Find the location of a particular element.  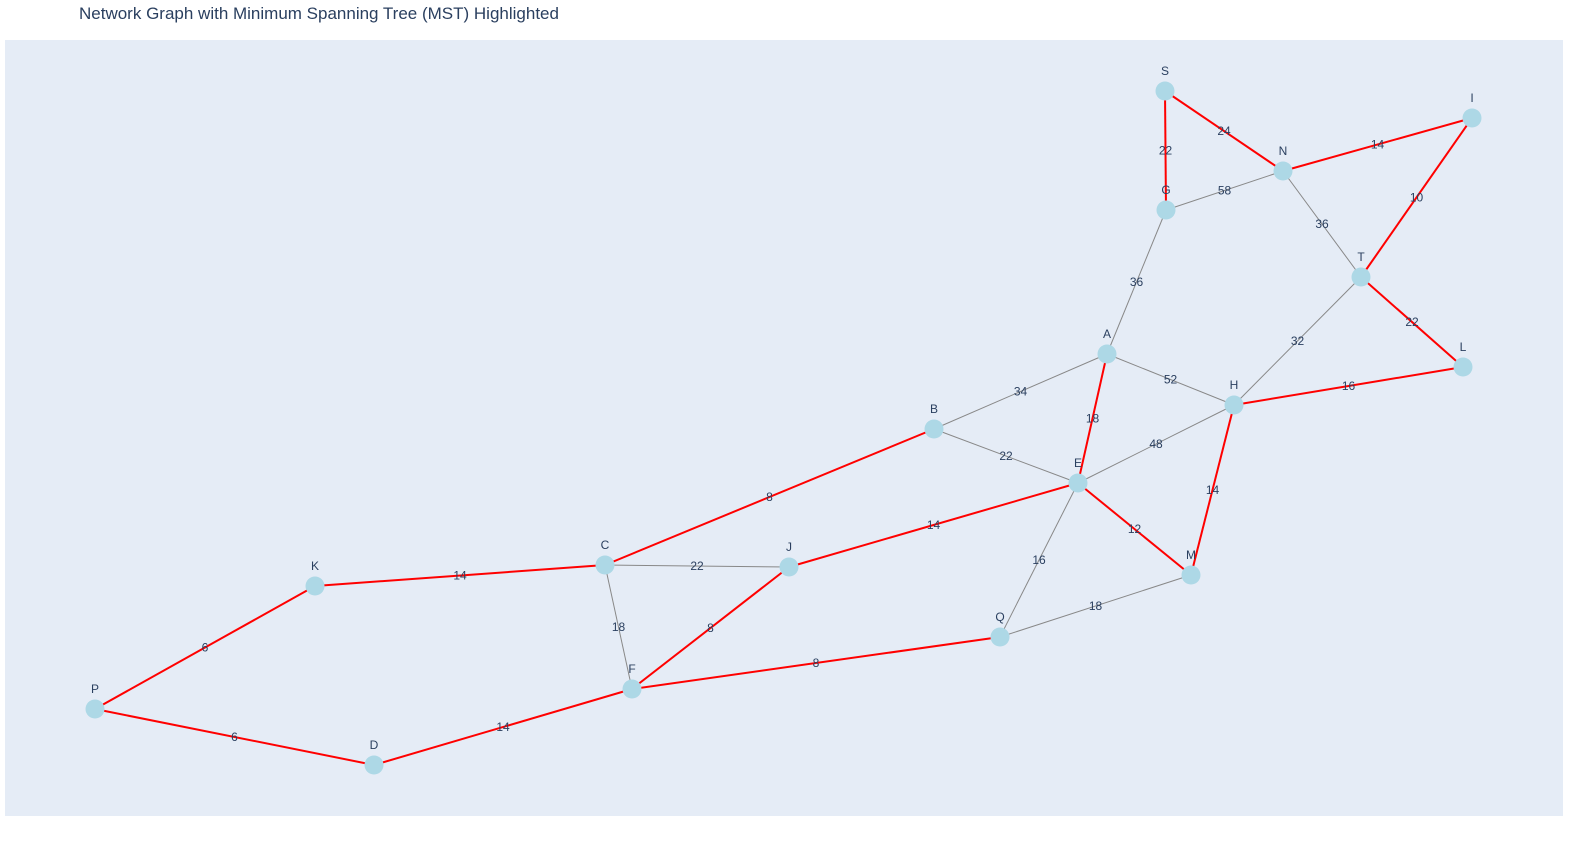

edge-S-G-mst is located at coordinates (1165, 150).